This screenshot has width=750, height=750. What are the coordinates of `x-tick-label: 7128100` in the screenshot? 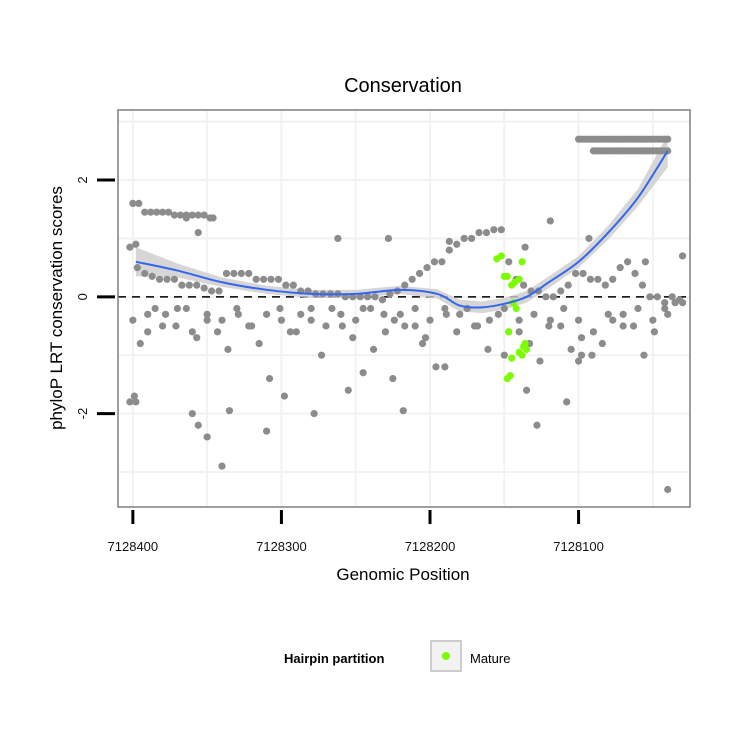 It's located at (578, 546).